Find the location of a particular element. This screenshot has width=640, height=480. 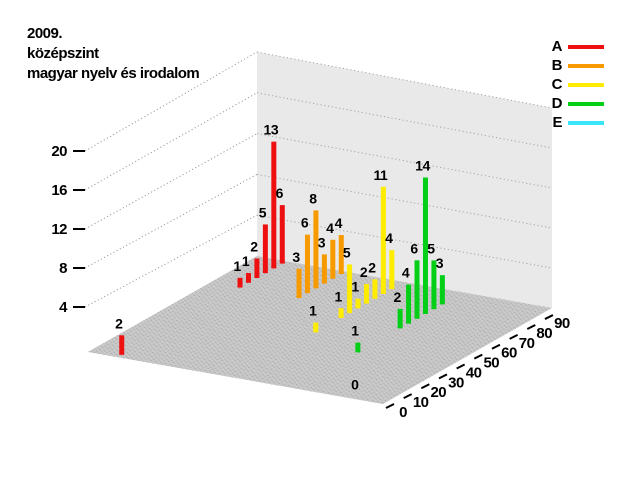

legend-item-D: D is located at coordinates (574, 103).